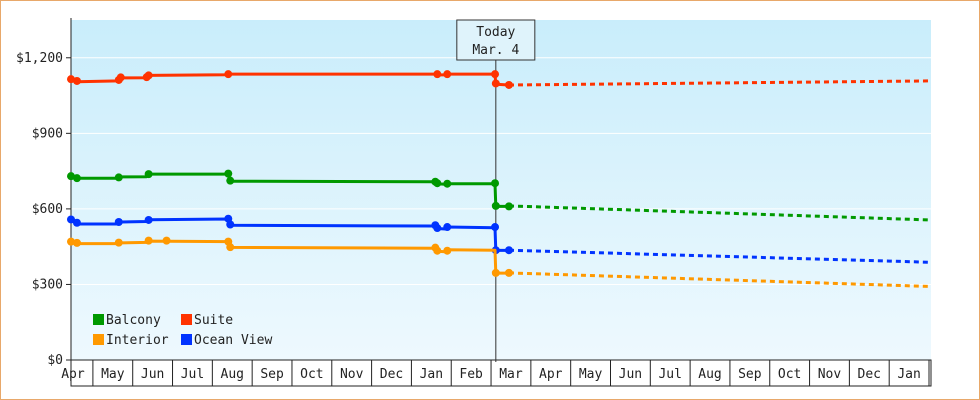 This screenshot has height=400, width=980. I want to click on y-tick-label: $1,200, so click(39, 58).